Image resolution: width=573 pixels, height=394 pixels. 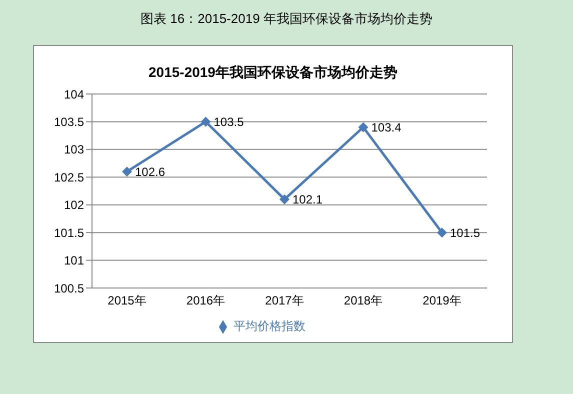 What do you see at coordinates (150, 171) in the screenshot?
I see `data-label: 102.6` at bounding box center [150, 171].